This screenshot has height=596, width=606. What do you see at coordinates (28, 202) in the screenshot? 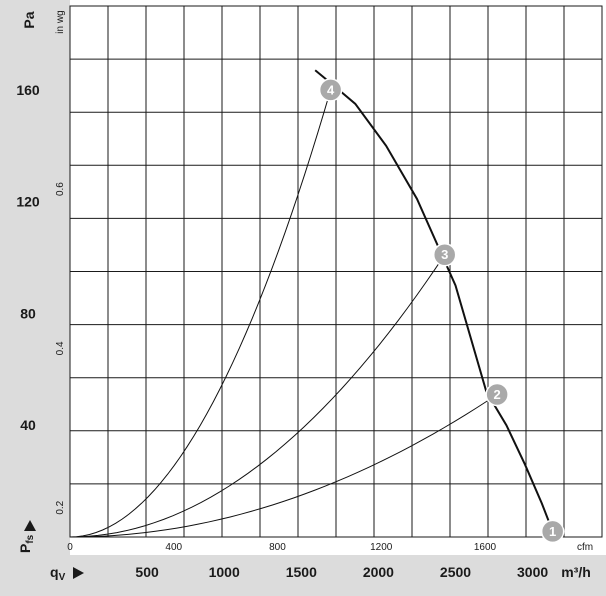
I see `pa-tick-label: 120` at bounding box center [28, 202].